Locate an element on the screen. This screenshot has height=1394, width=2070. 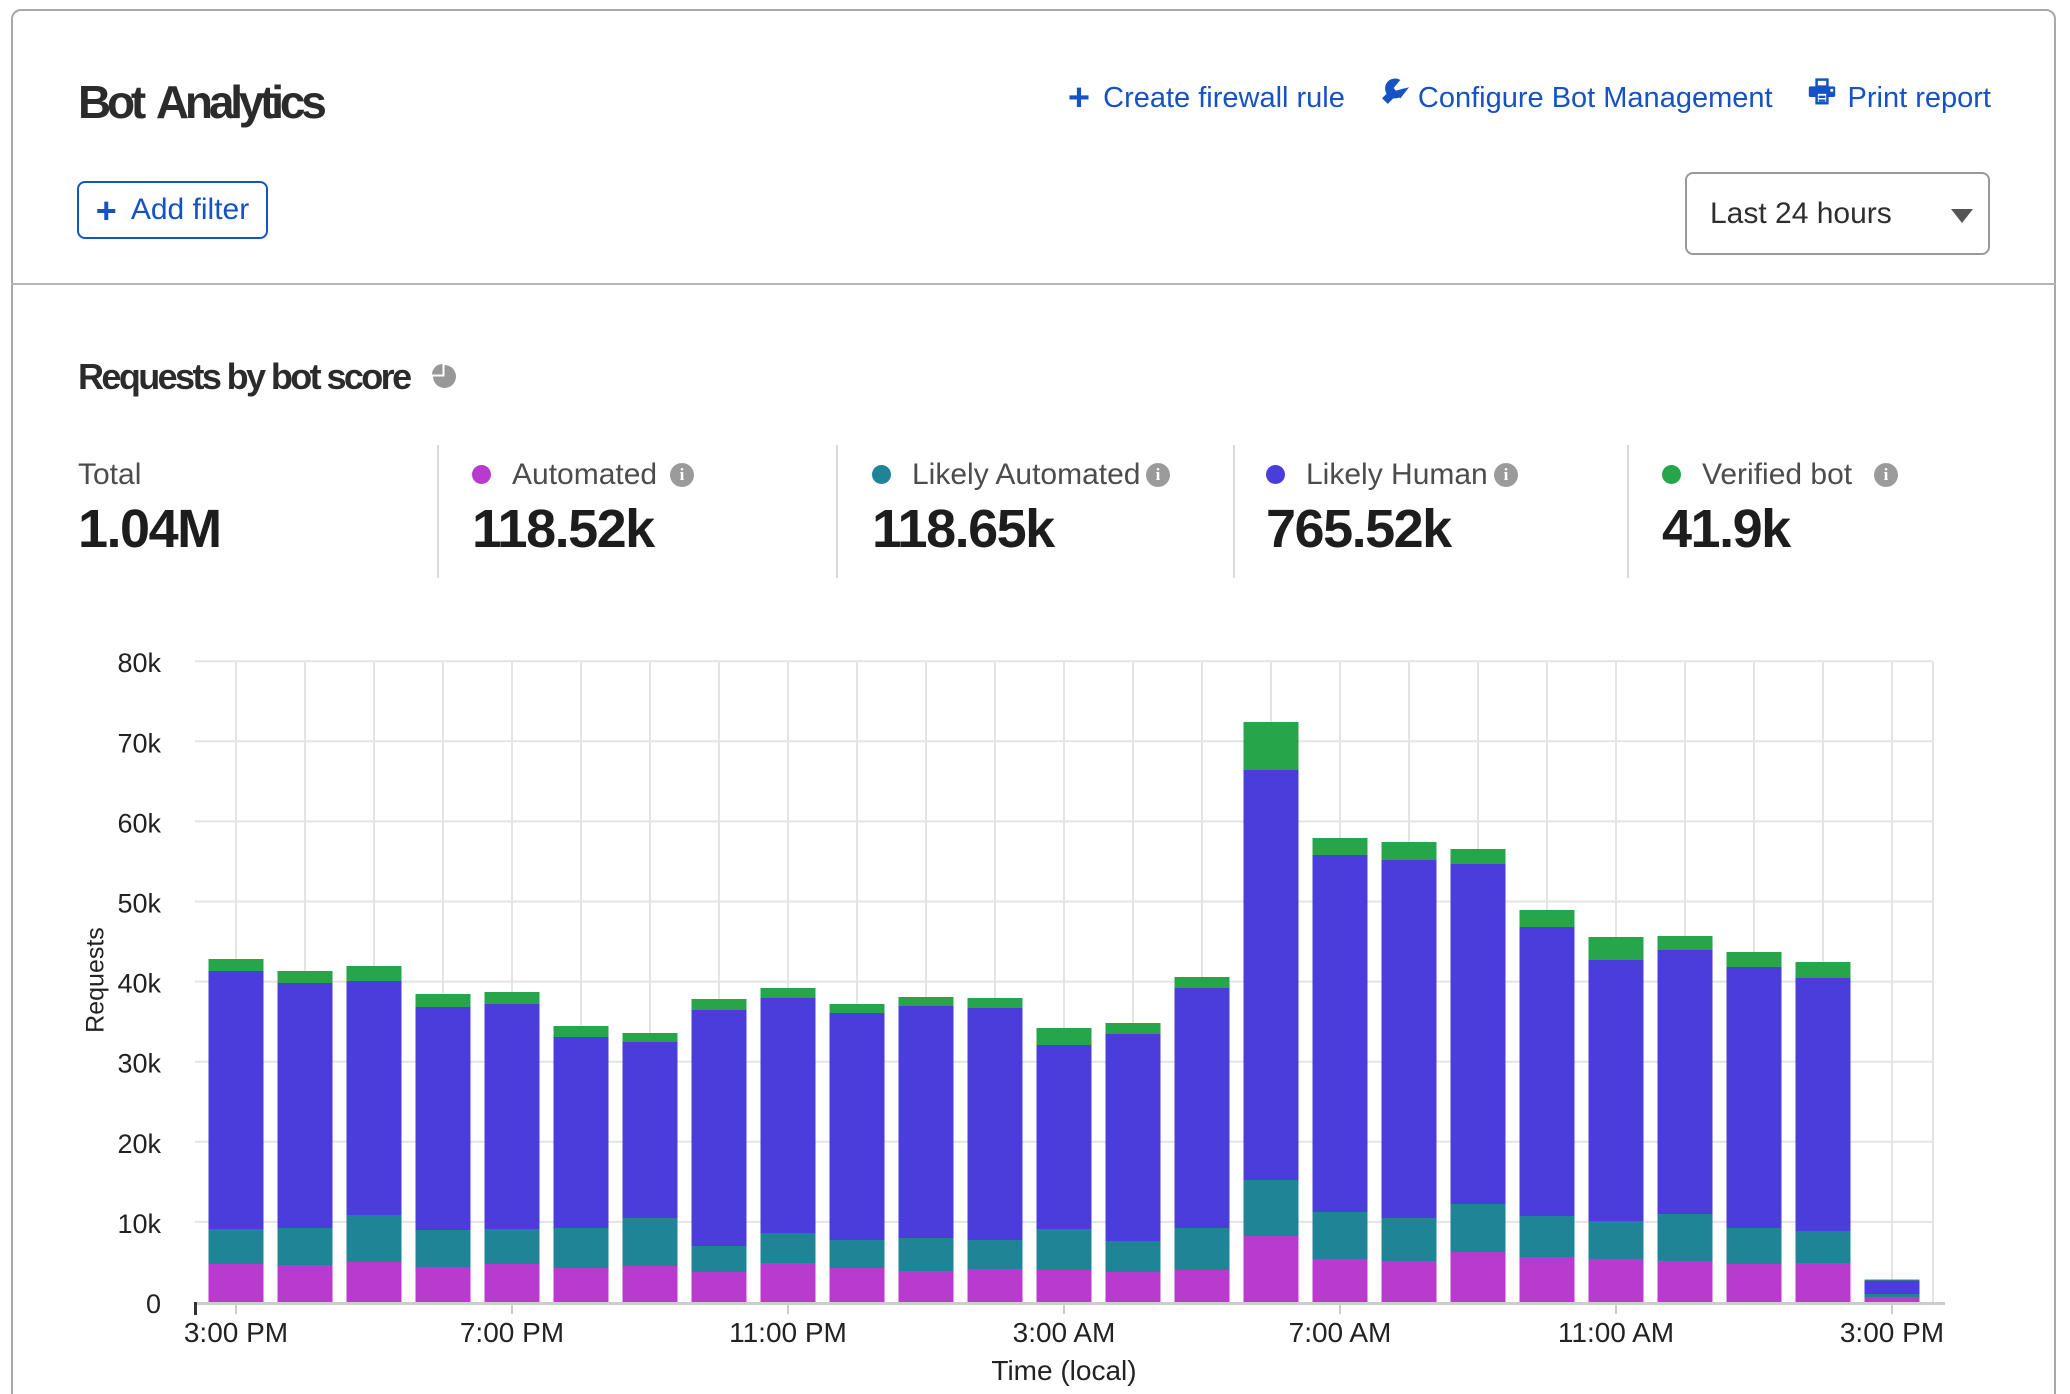
svg-text: 20k is located at coordinates (139, 1144).